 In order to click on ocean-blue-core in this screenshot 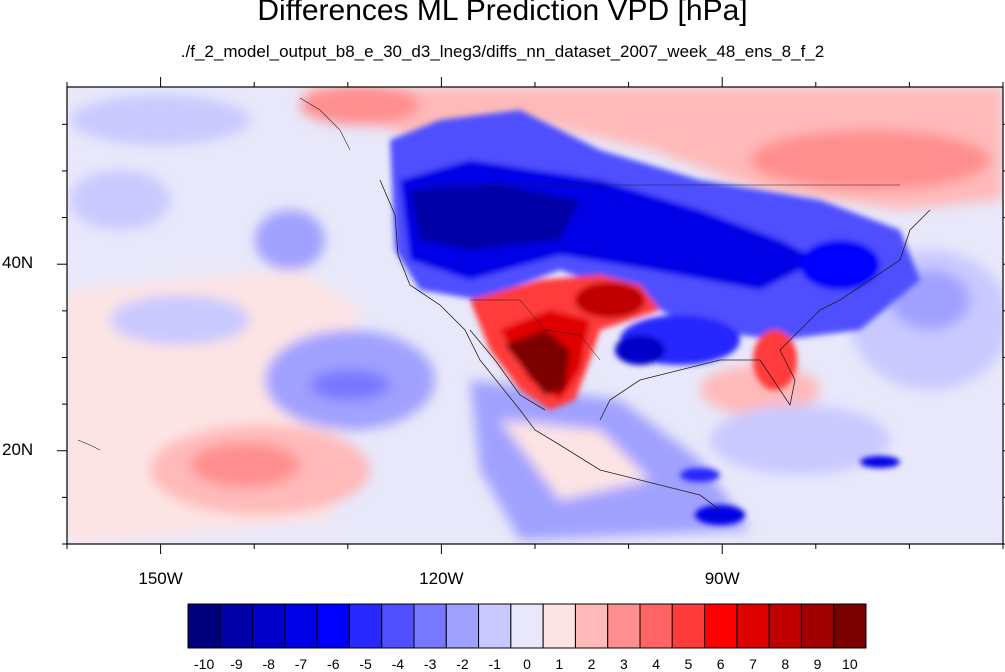, I will do `click(350, 385)`.